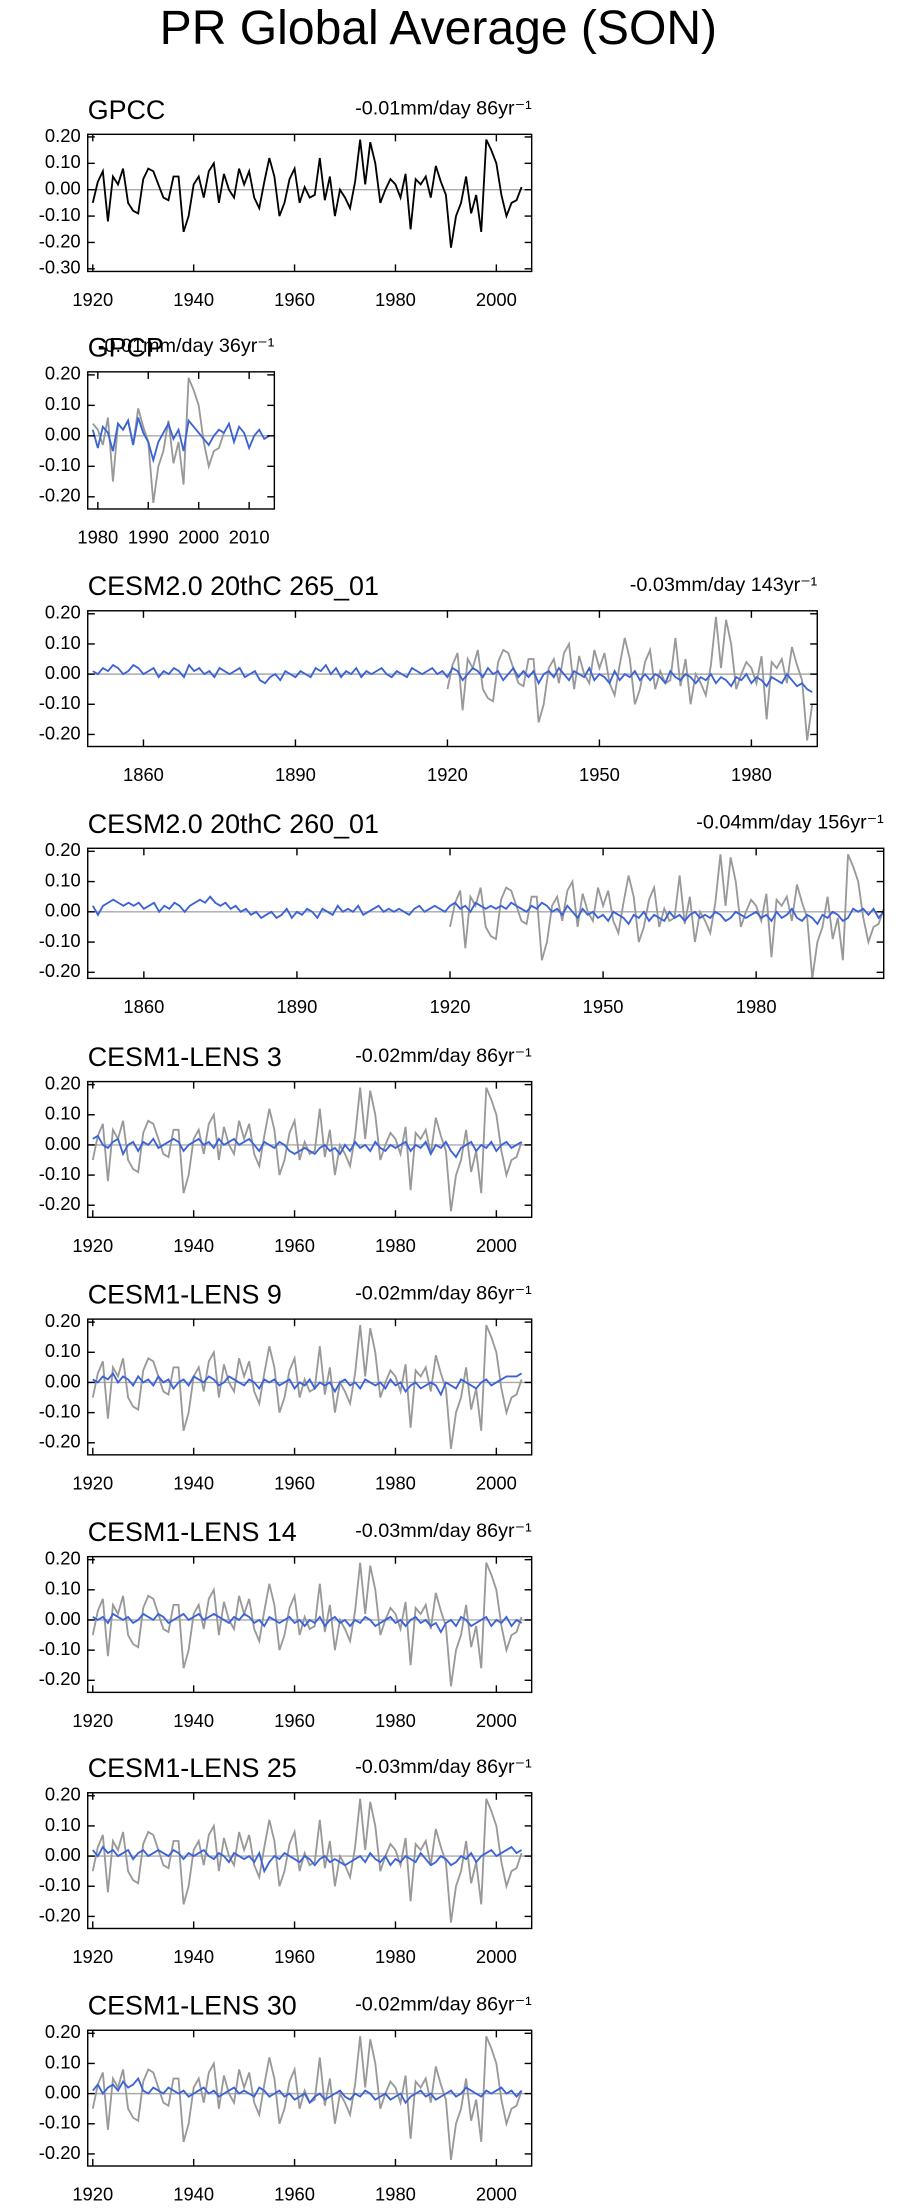  Describe the element at coordinates (438, 28) in the screenshot. I see `figure-title: PR Global Average (SON)` at that location.